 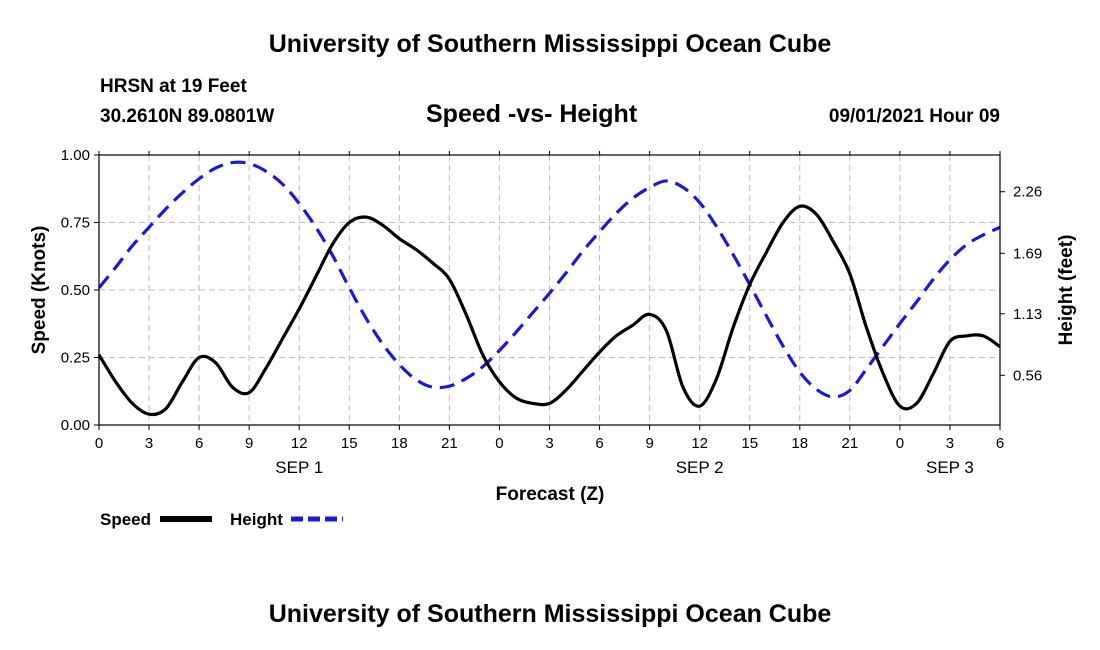 I want to click on station-label: HRSN at 19 Feet, so click(x=173, y=86).